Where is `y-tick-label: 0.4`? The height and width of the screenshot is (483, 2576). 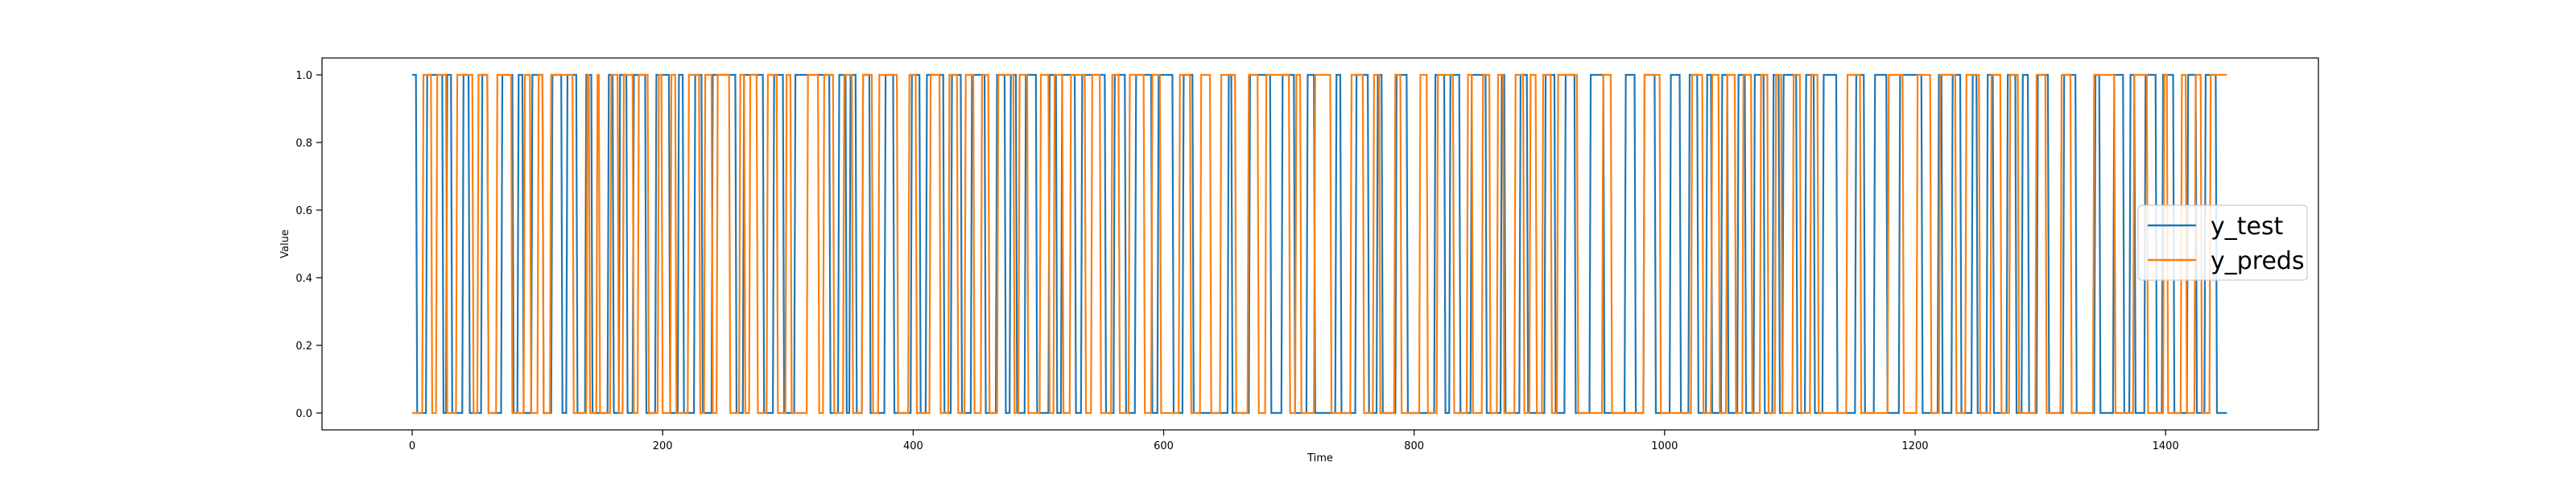
y-tick-label: 0.4 is located at coordinates (303, 279).